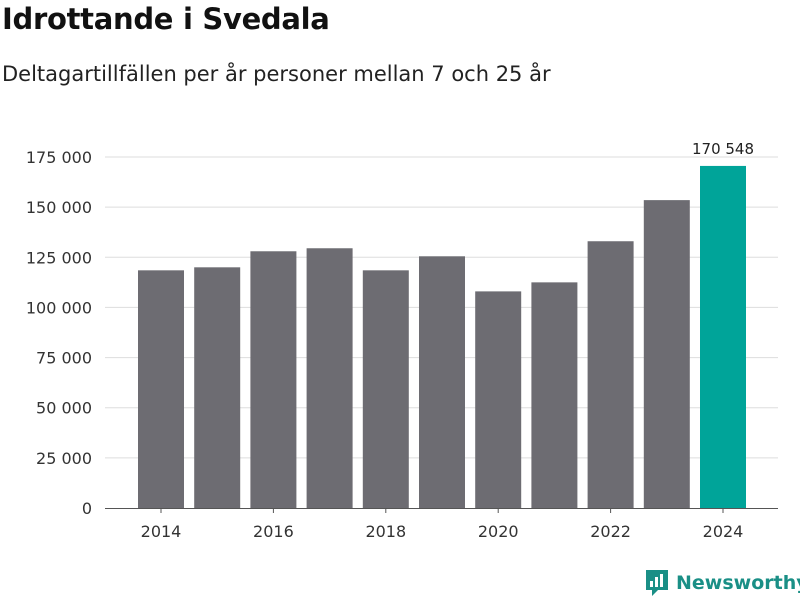  Describe the element at coordinates (554, 395) in the screenshot. I see `bar-2021` at that location.